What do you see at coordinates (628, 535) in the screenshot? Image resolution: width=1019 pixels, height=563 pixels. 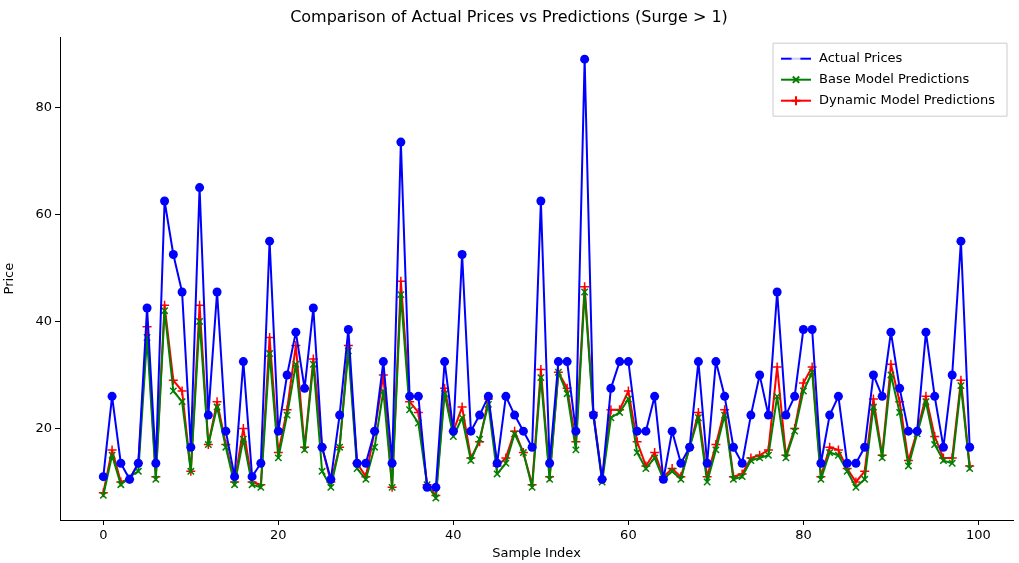 I see `x-tick-label: 60` at bounding box center [628, 535].